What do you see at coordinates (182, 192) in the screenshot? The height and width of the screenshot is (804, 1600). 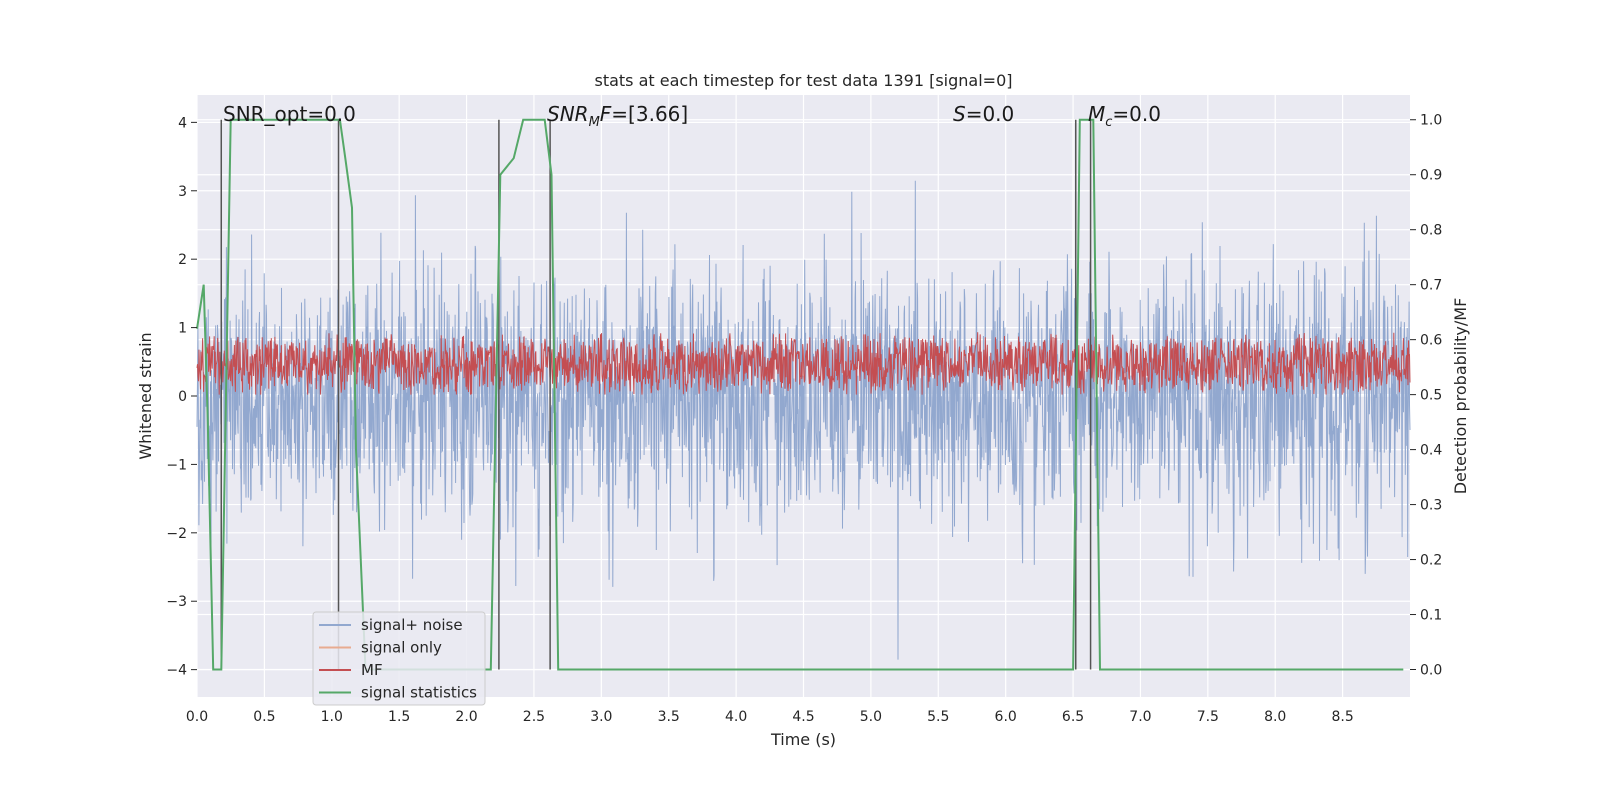 I see `y-tick-label: 3` at bounding box center [182, 192].